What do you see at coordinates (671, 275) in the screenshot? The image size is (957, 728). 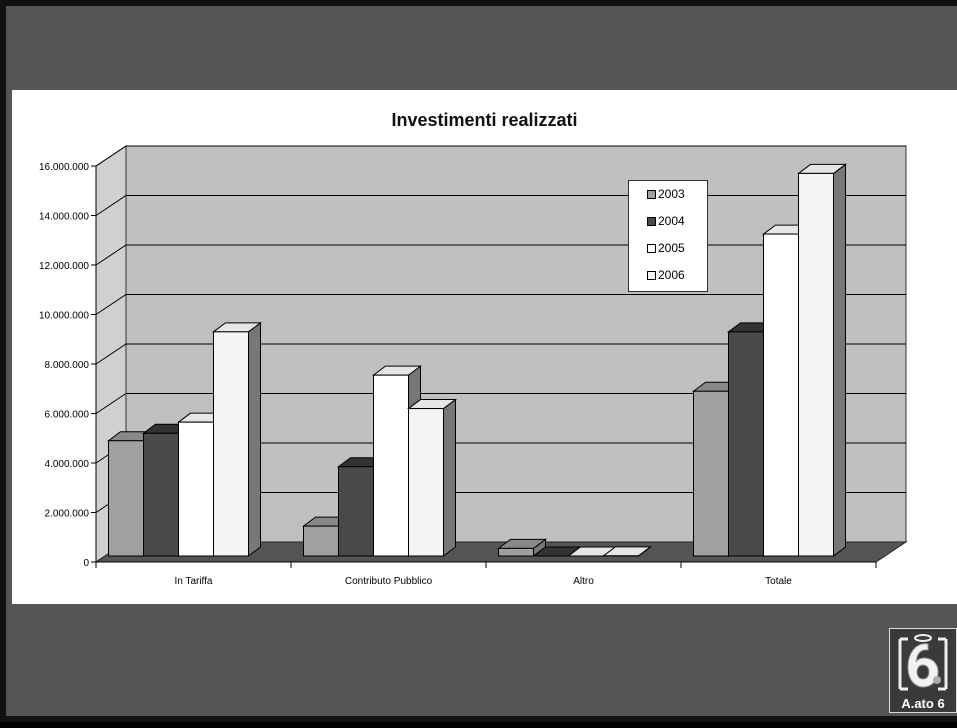 I see `legend-label-2006: 2006` at bounding box center [671, 275].